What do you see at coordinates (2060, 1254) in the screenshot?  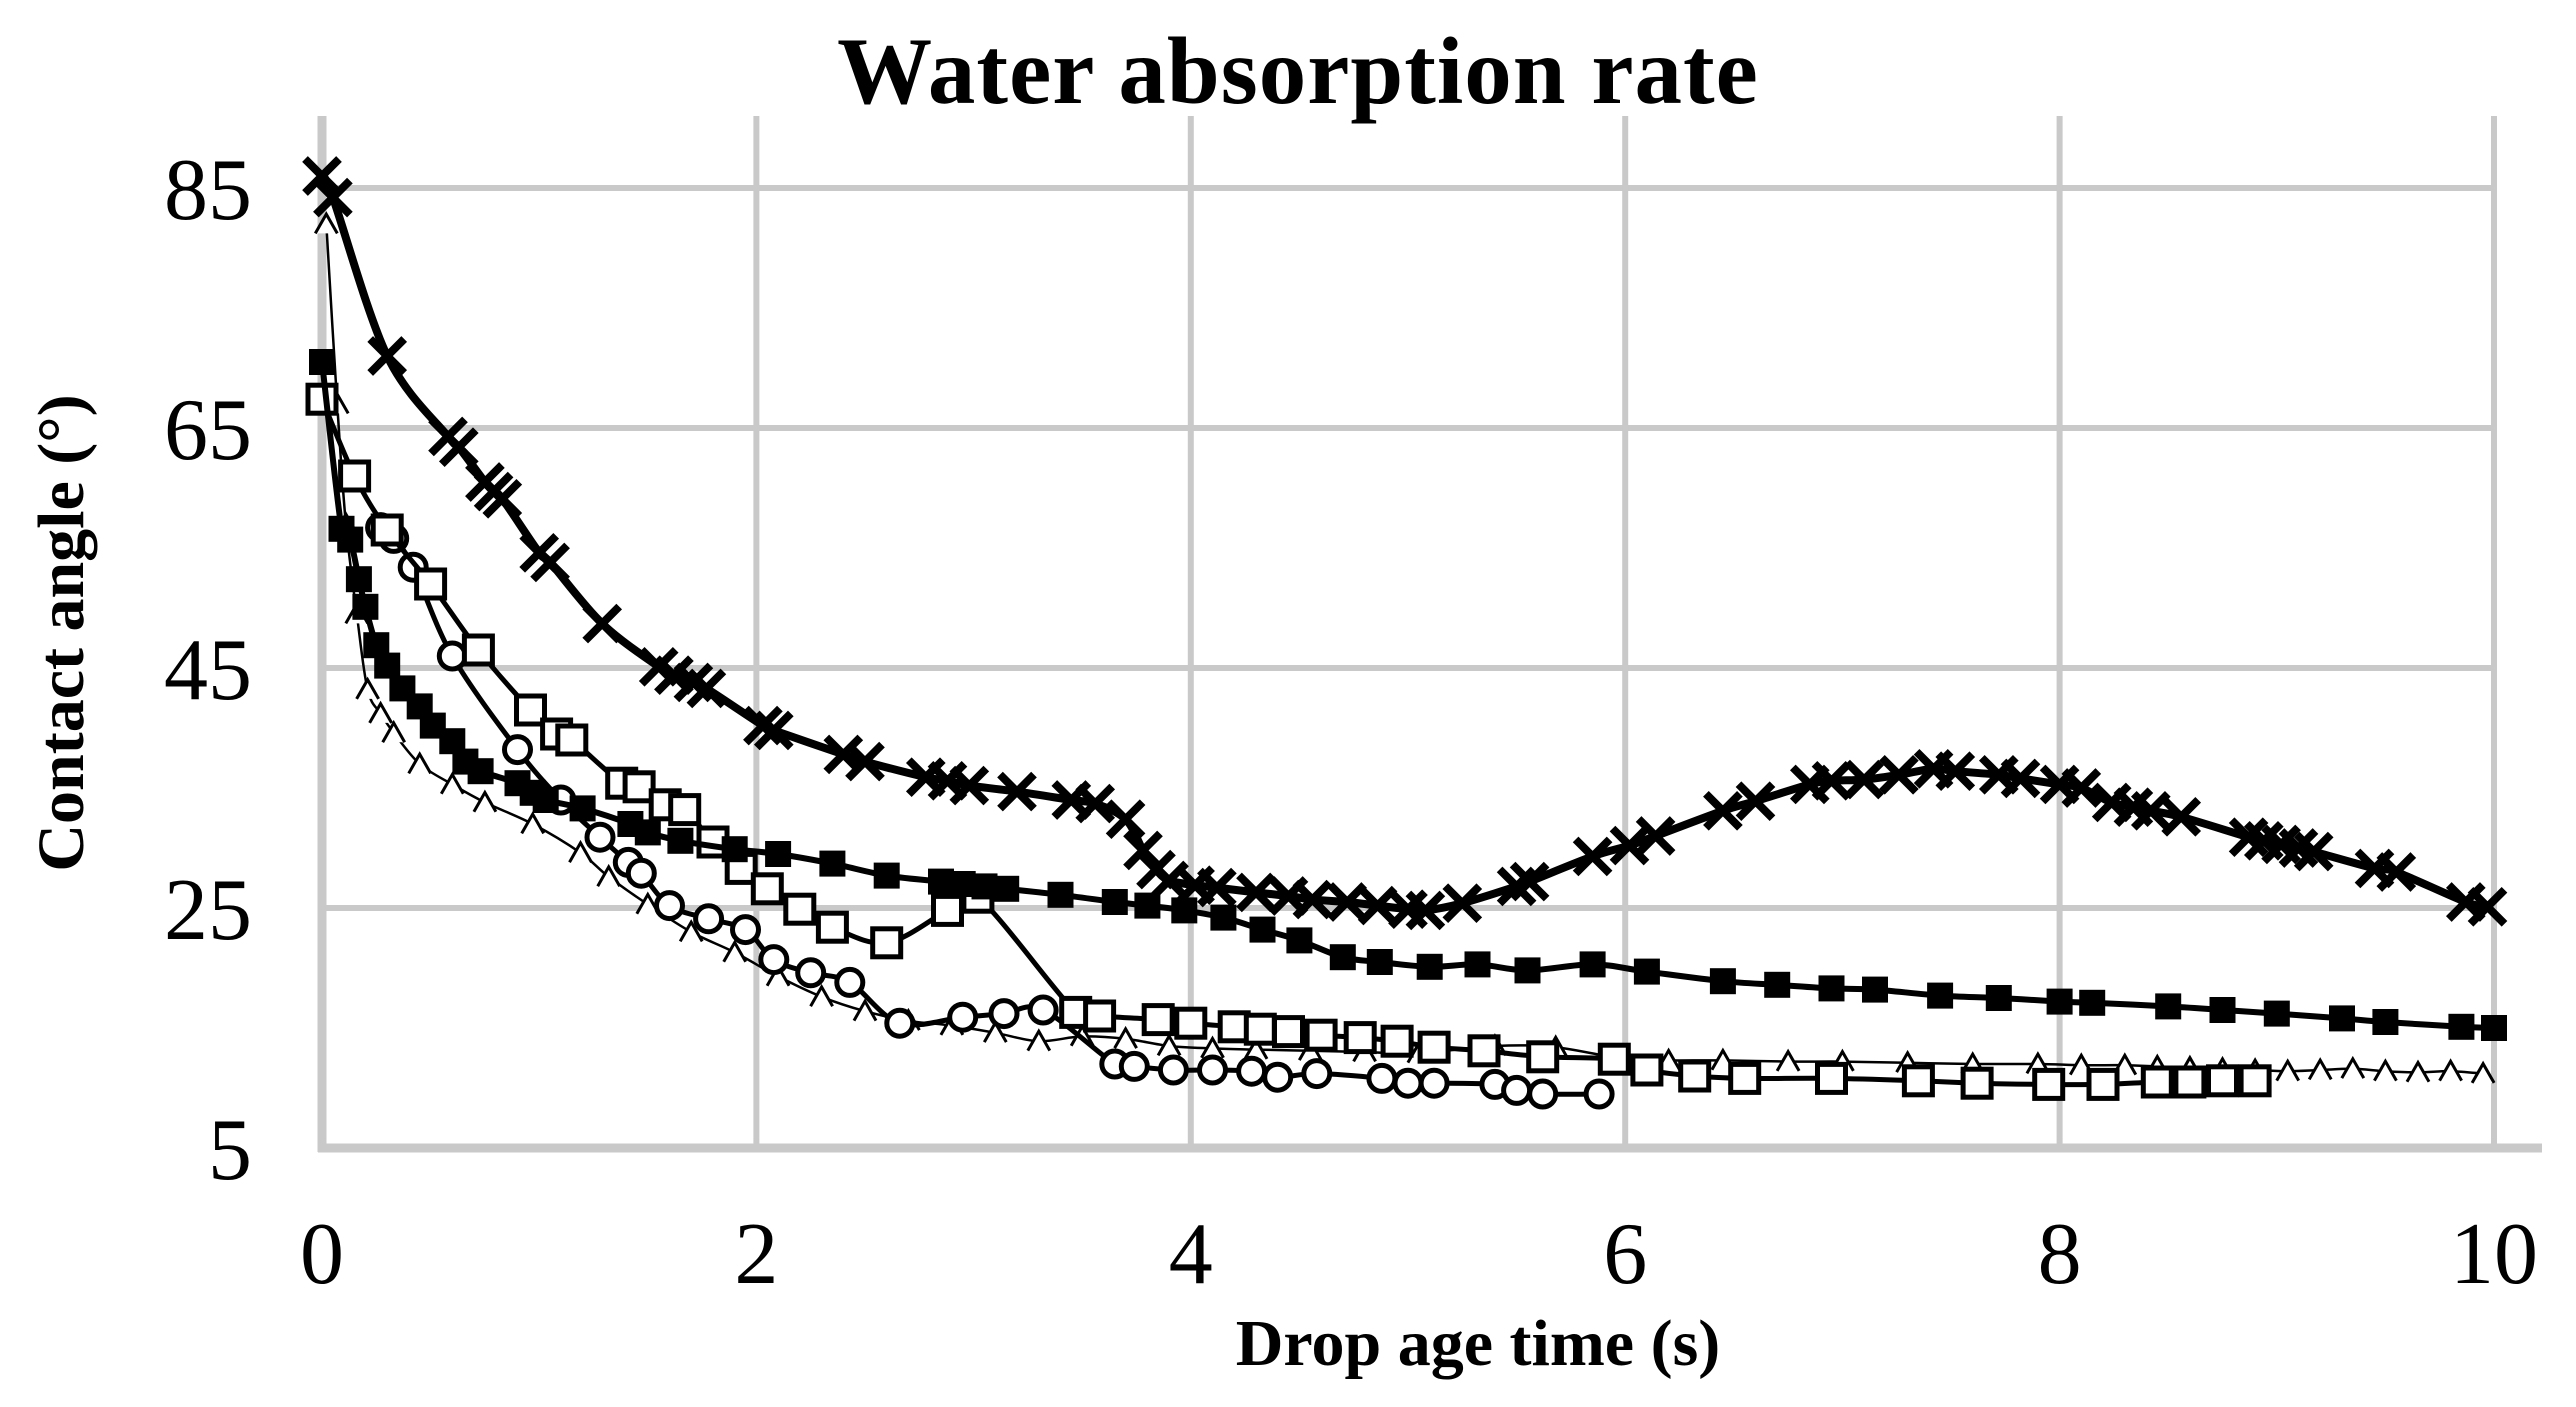 I see `x-tick-label: 8` at bounding box center [2060, 1254].